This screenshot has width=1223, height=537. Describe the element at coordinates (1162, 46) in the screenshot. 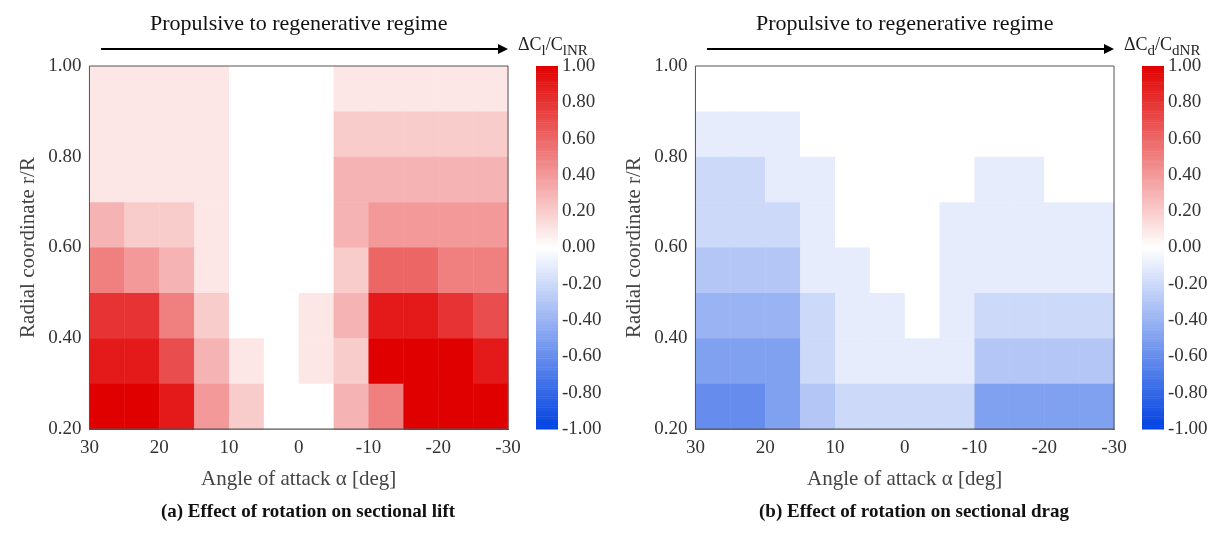

I see `color-bar-title: ΔC$_{d}$/C$_{dNR}$` at that location.